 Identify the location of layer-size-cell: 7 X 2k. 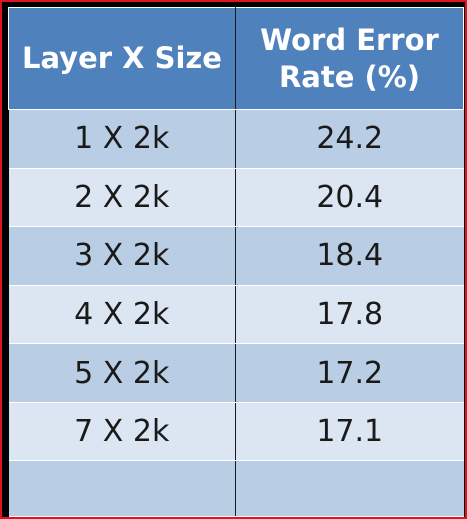
(122, 431).